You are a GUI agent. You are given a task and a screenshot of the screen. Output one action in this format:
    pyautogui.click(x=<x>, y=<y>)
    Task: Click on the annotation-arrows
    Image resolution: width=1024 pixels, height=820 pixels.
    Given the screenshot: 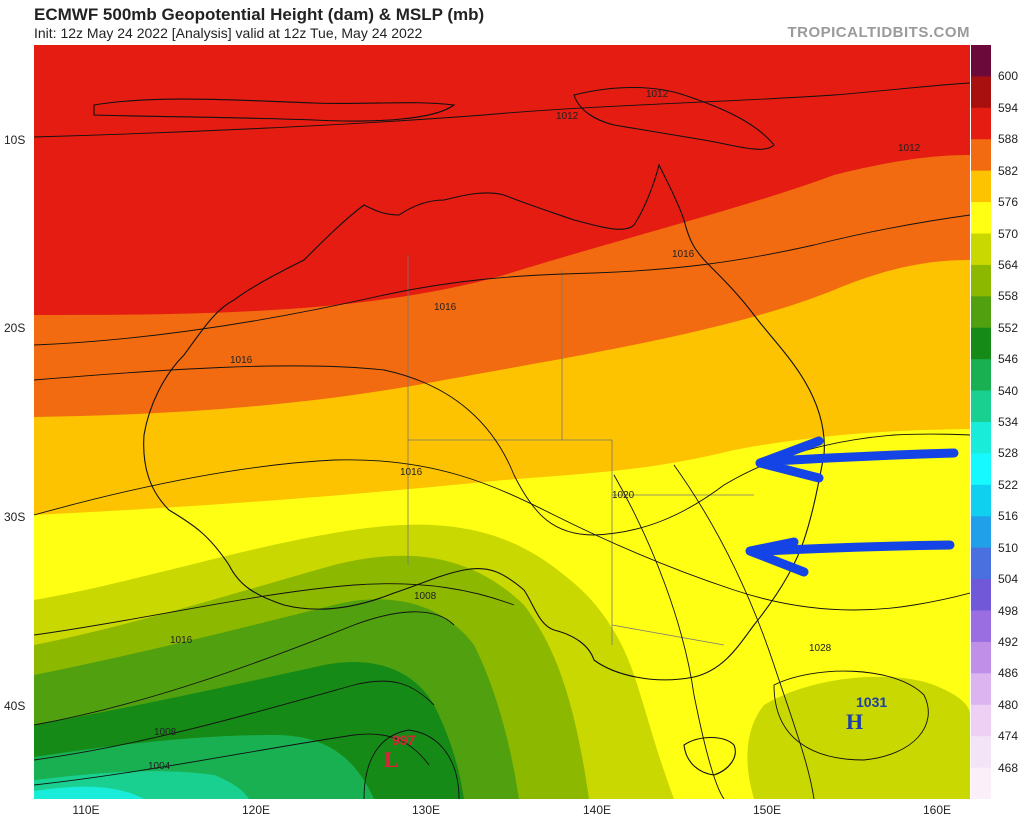 What is the action you would take?
    pyautogui.click(x=852, y=506)
    